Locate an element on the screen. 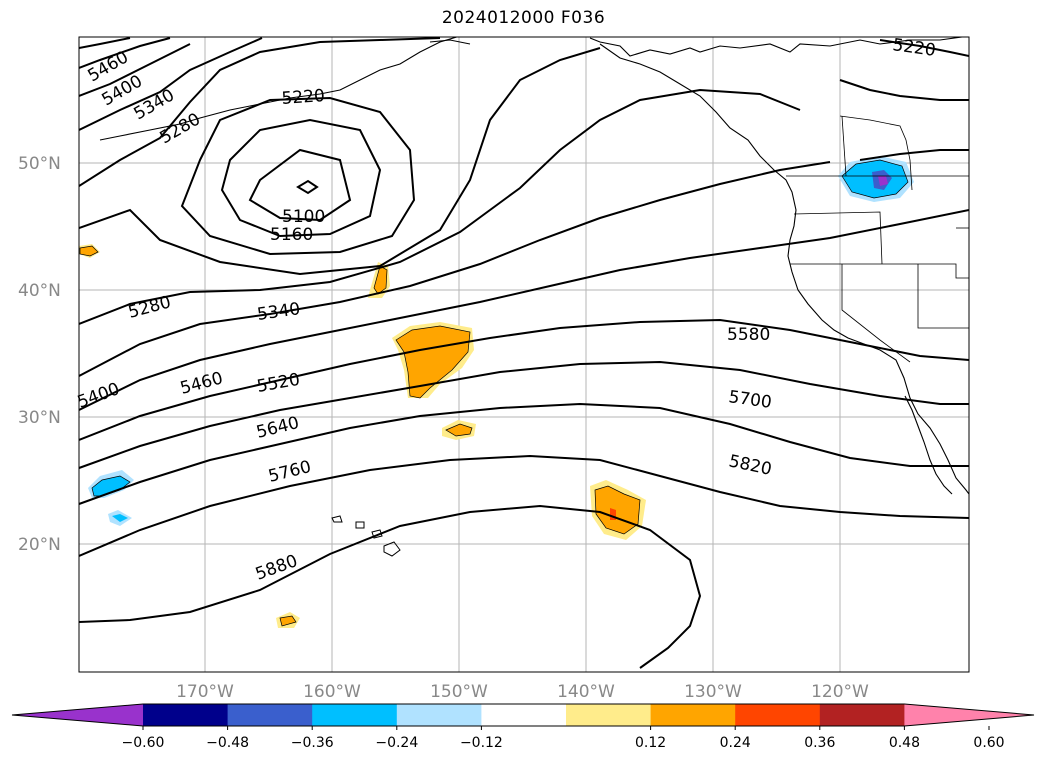 Image resolution: width=1047 pixels, height=765 pixels. latitude-labels: 50°N 40°N 30°N 20°N is located at coordinates (39, 354).